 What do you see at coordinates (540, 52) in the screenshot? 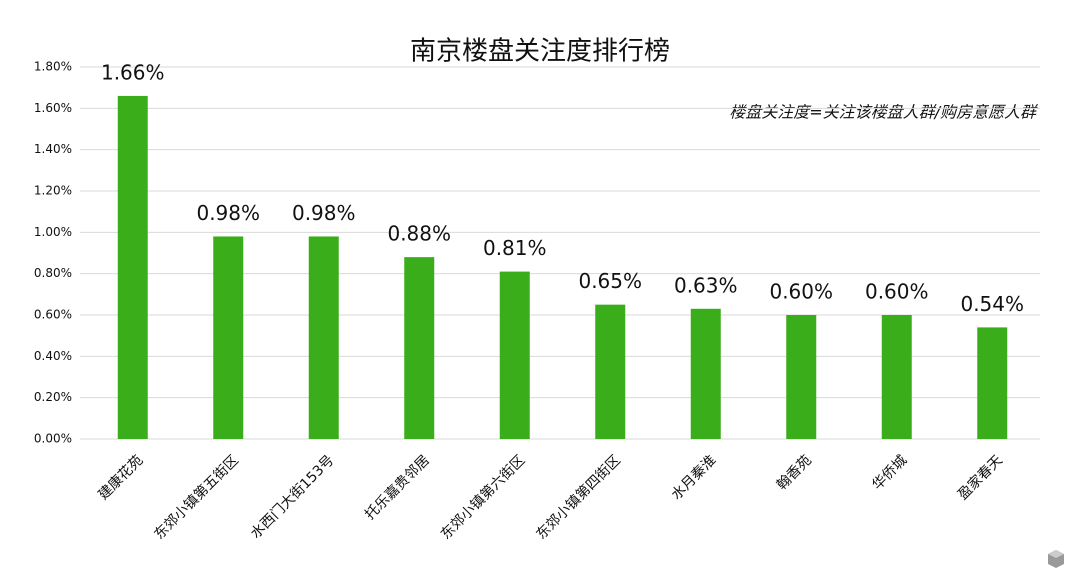
I see `chart-title: 南京楼盘关注度排行榜` at bounding box center [540, 52].